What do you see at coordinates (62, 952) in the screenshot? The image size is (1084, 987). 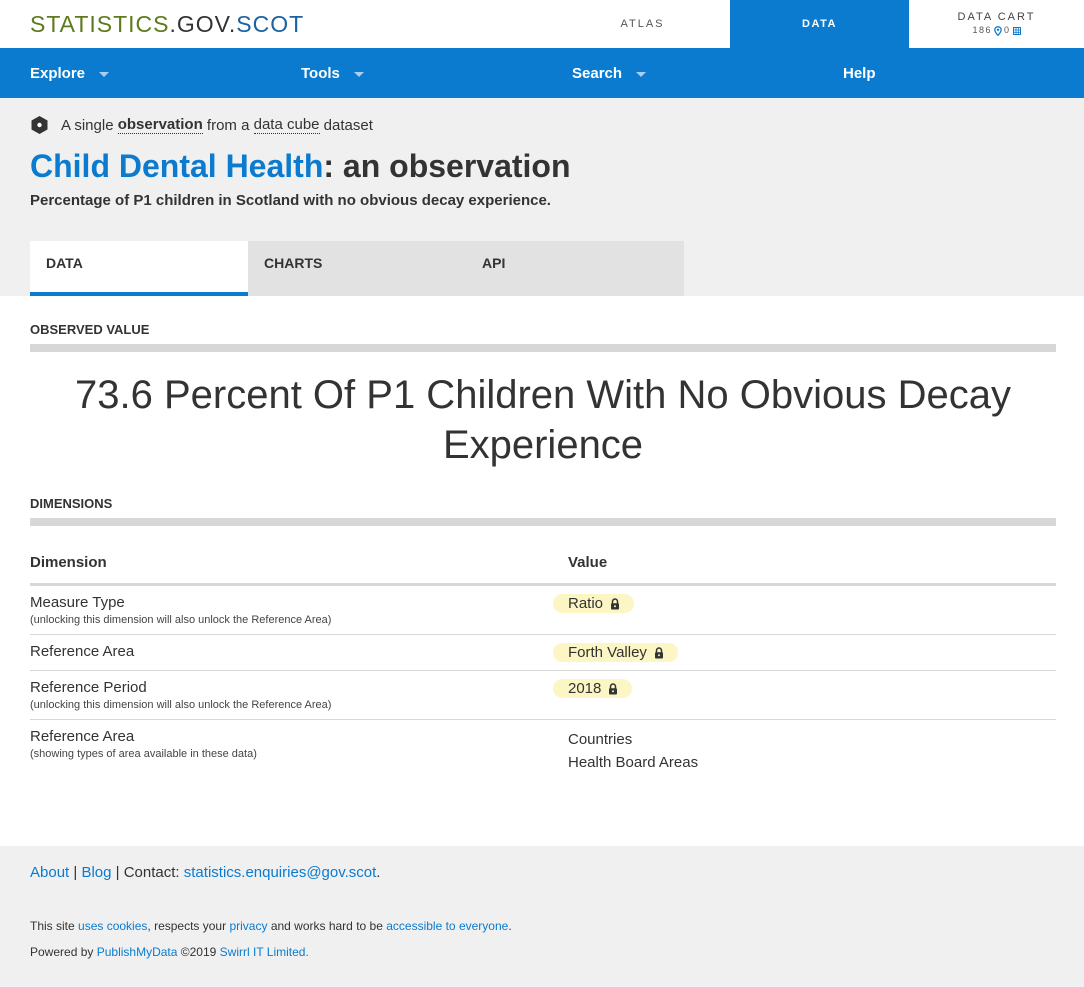 I see `powered-by-label: Powered by` at bounding box center [62, 952].